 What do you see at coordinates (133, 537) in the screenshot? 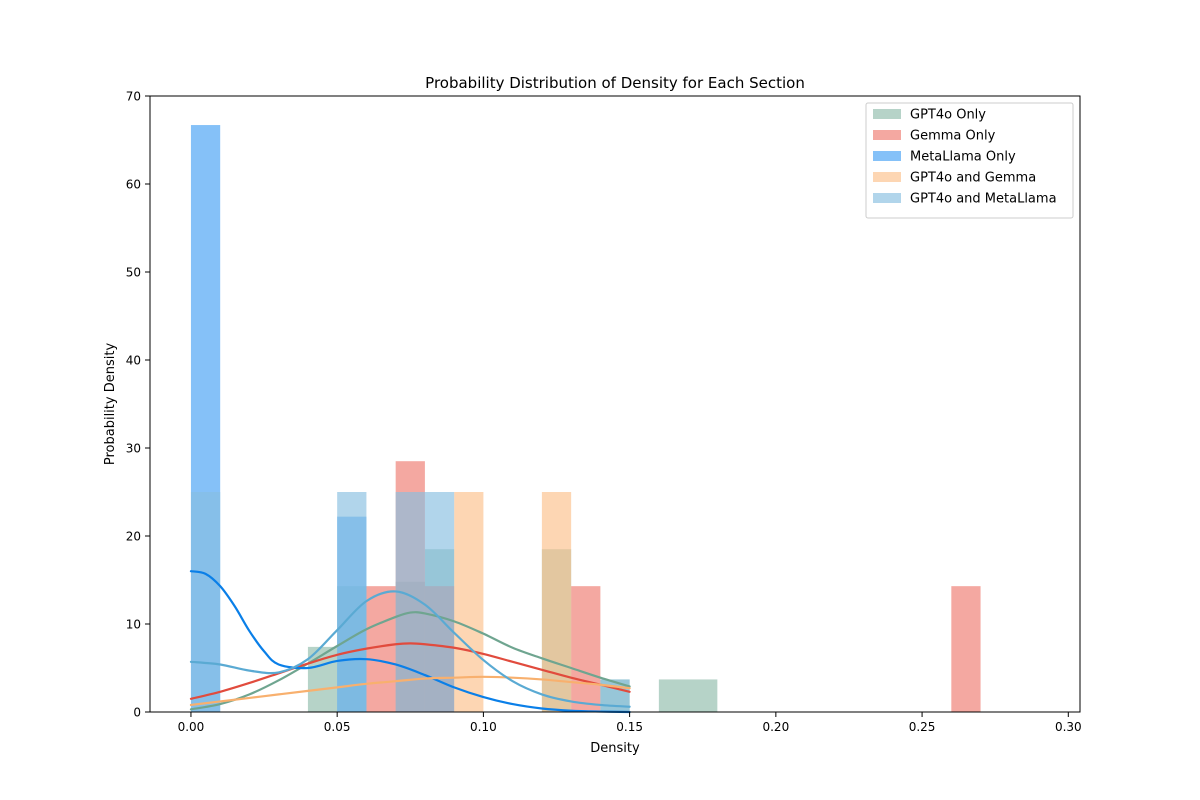
I see `y-tick-label-2: 20` at bounding box center [133, 537].